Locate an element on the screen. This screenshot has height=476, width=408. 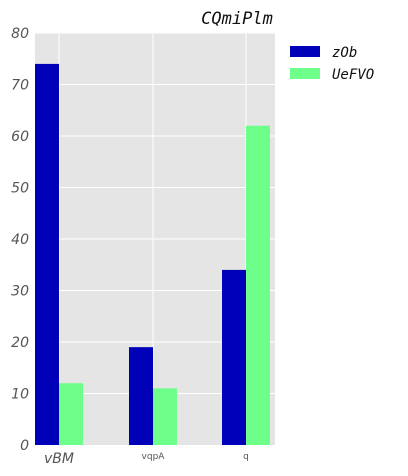
x-axis-ticks: vBM vqpA q is located at coordinates (146, 459).